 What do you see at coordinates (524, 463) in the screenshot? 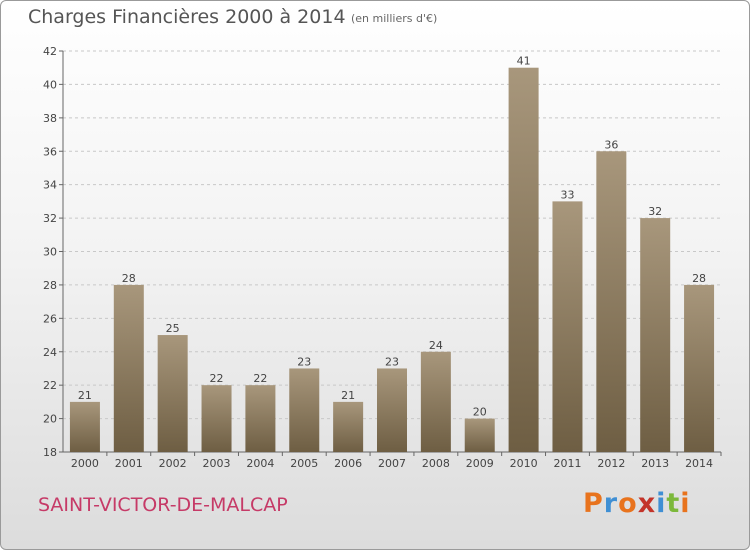
I see `x-tick-label: 2010` at bounding box center [524, 463].